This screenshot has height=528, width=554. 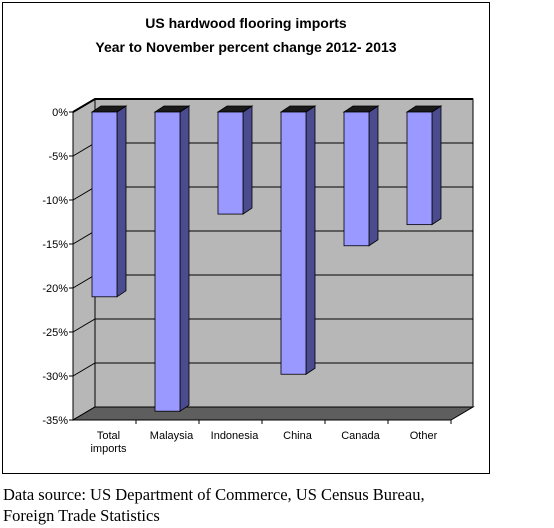 What do you see at coordinates (172, 436) in the screenshot?
I see `x-tick-label: Malaysia` at bounding box center [172, 436].